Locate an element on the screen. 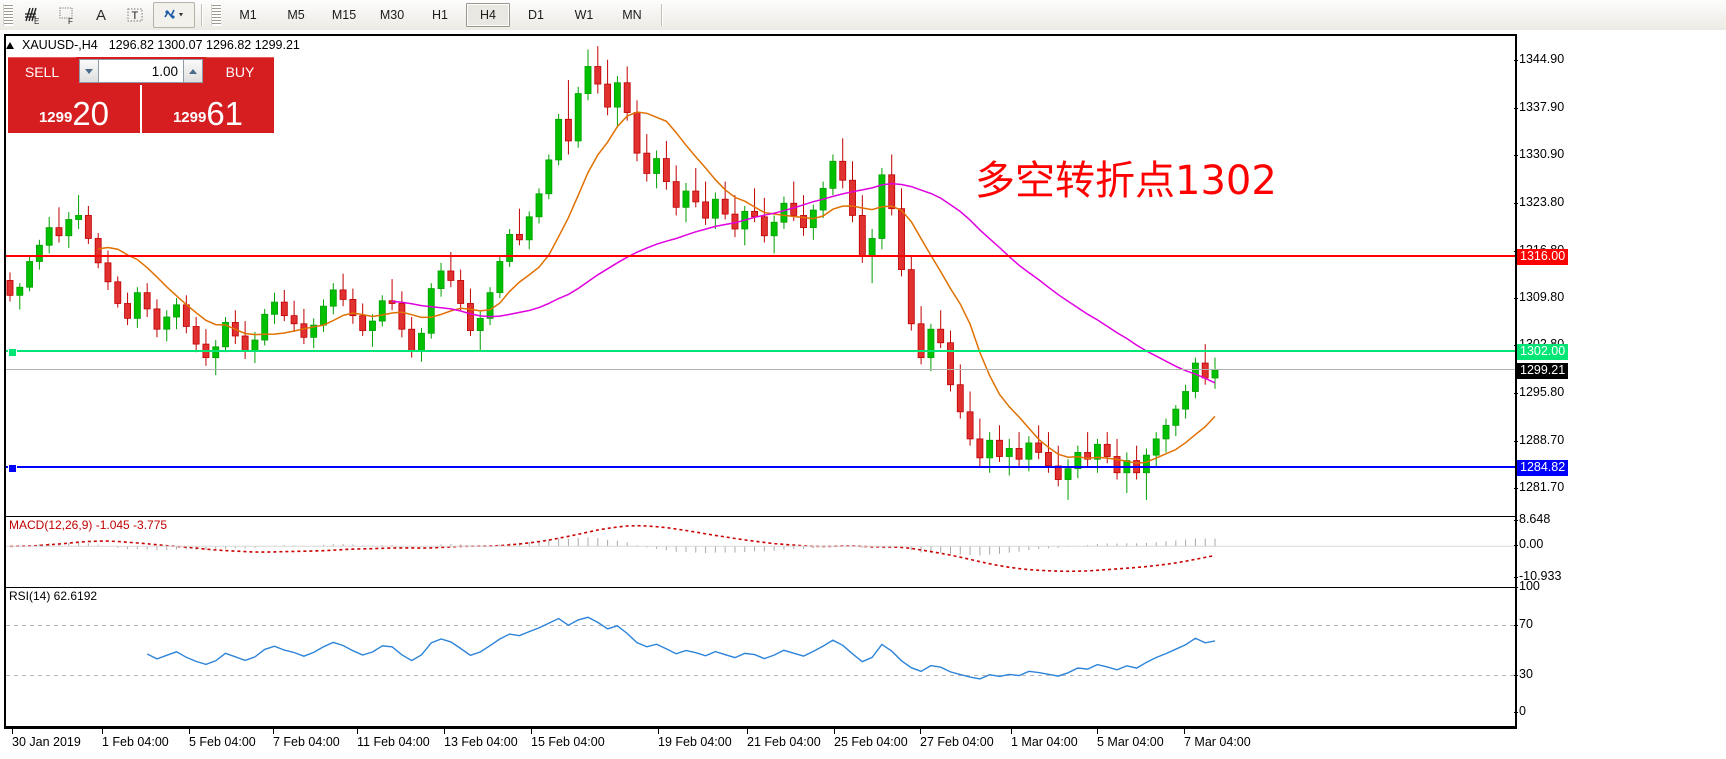 Image resolution: width=1726 pixels, height=759 pixels. rsi-scale-tick: 70 is located at coordinates (1523, 623).